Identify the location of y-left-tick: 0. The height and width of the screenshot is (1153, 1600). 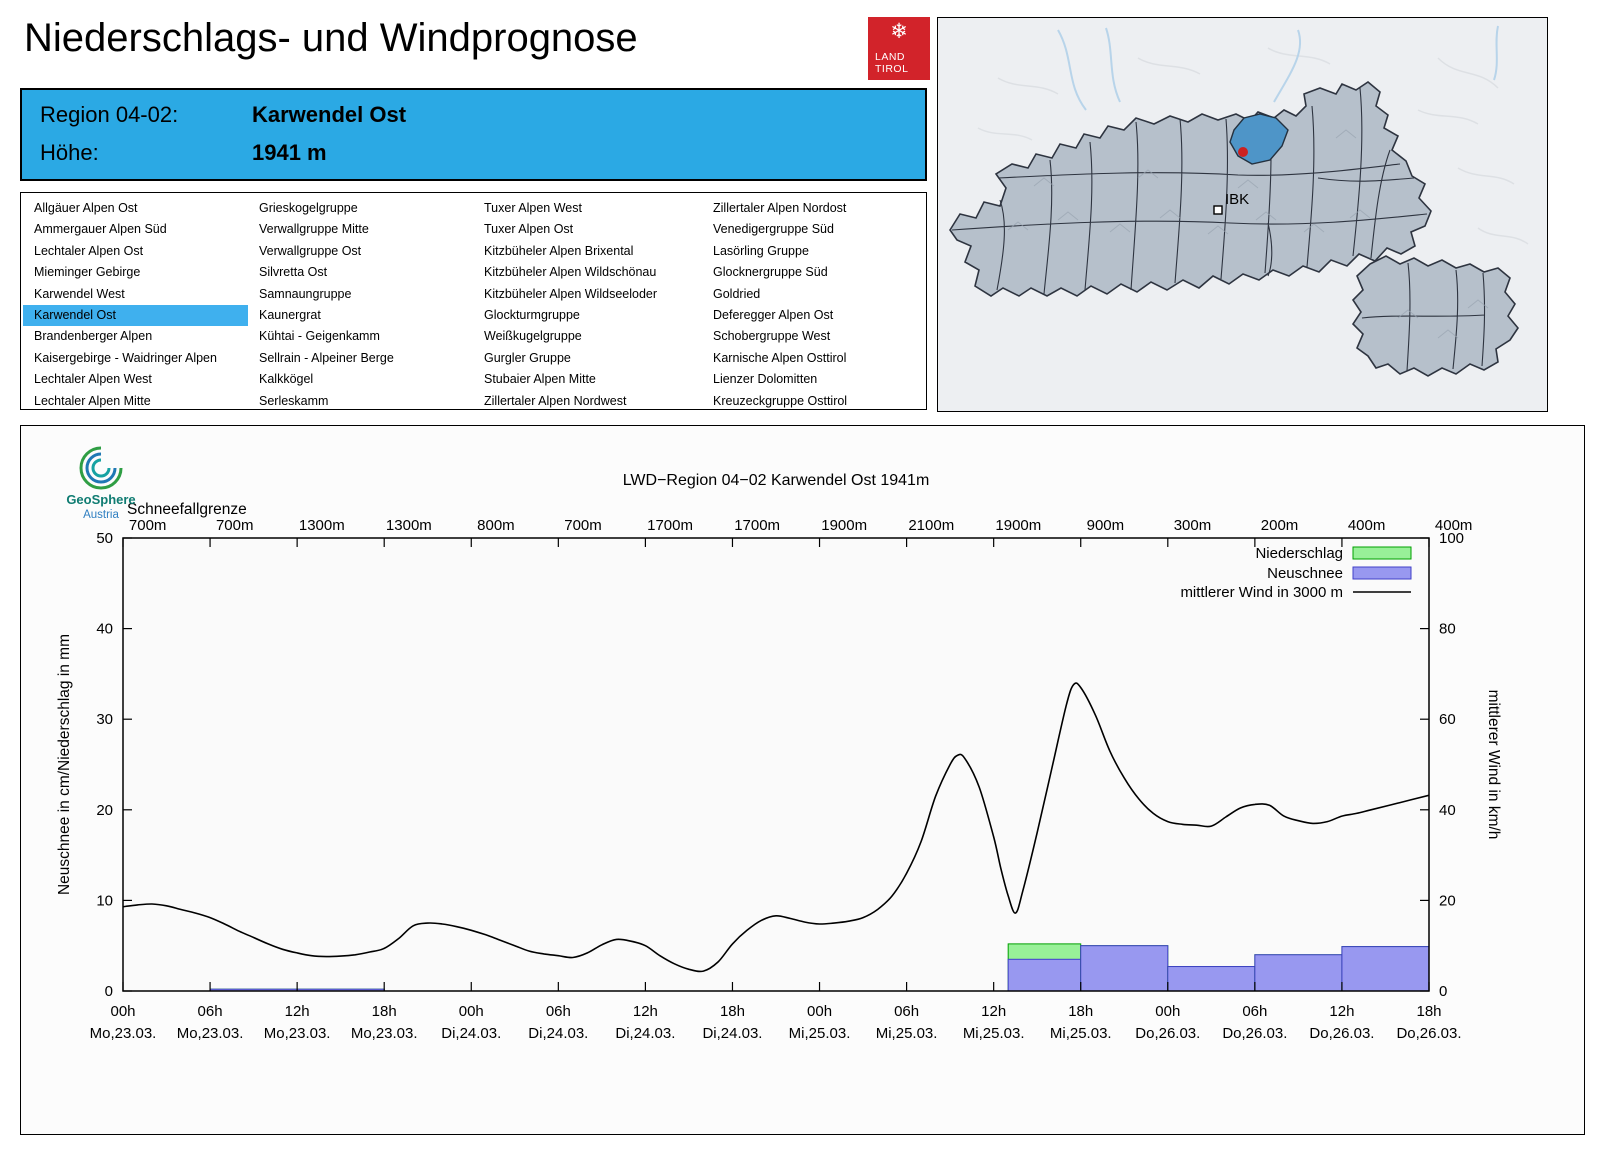
(109, 991).